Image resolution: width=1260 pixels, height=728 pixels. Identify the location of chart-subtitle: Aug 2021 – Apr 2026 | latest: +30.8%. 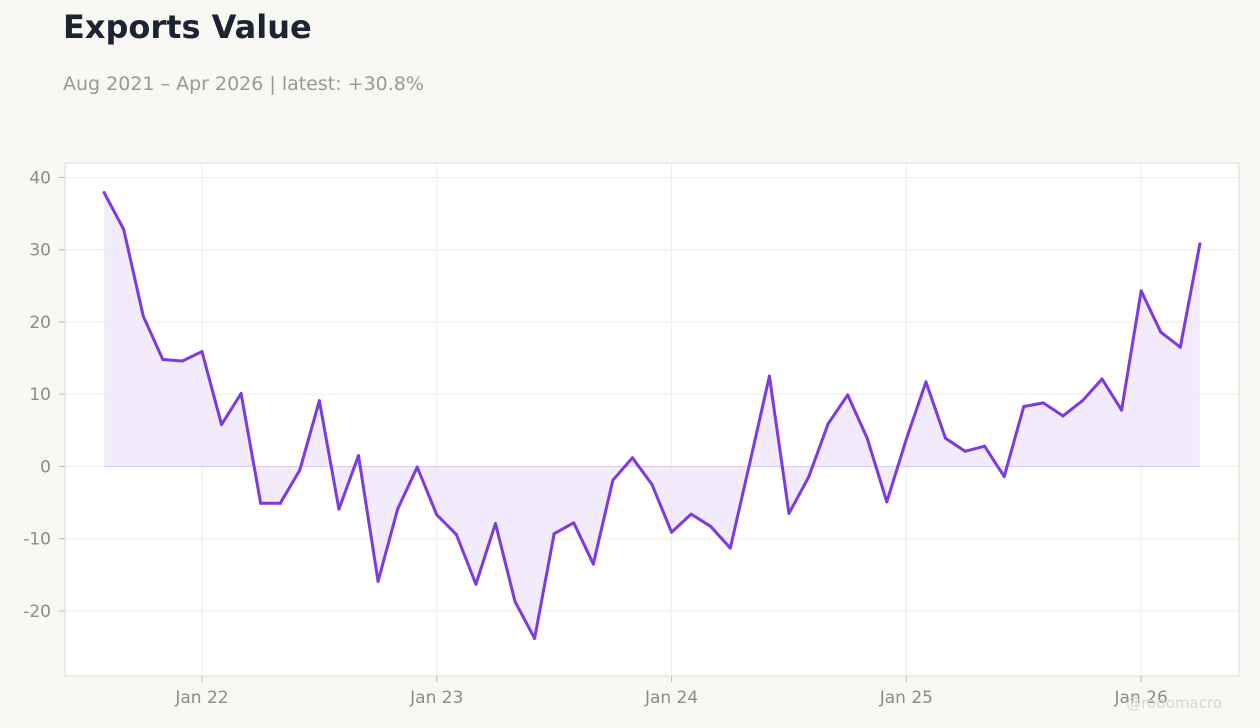
(243, 84).